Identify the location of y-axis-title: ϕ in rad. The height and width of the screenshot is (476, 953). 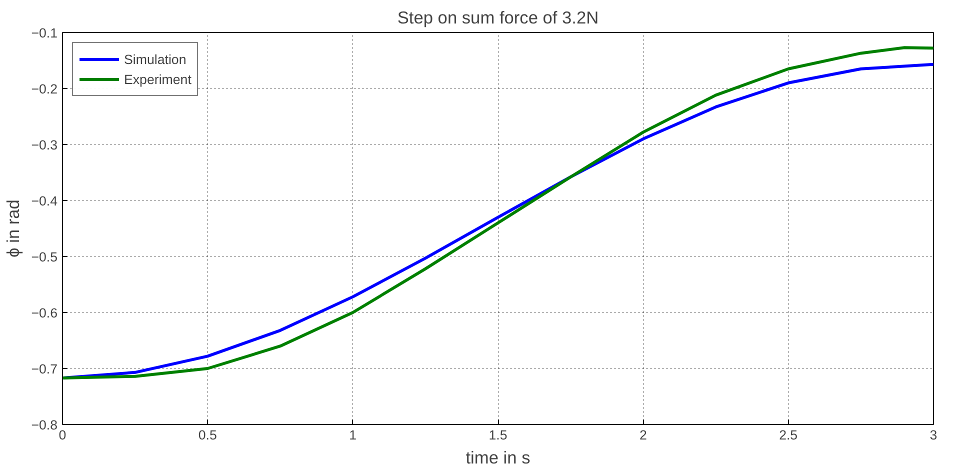
(13, 229).